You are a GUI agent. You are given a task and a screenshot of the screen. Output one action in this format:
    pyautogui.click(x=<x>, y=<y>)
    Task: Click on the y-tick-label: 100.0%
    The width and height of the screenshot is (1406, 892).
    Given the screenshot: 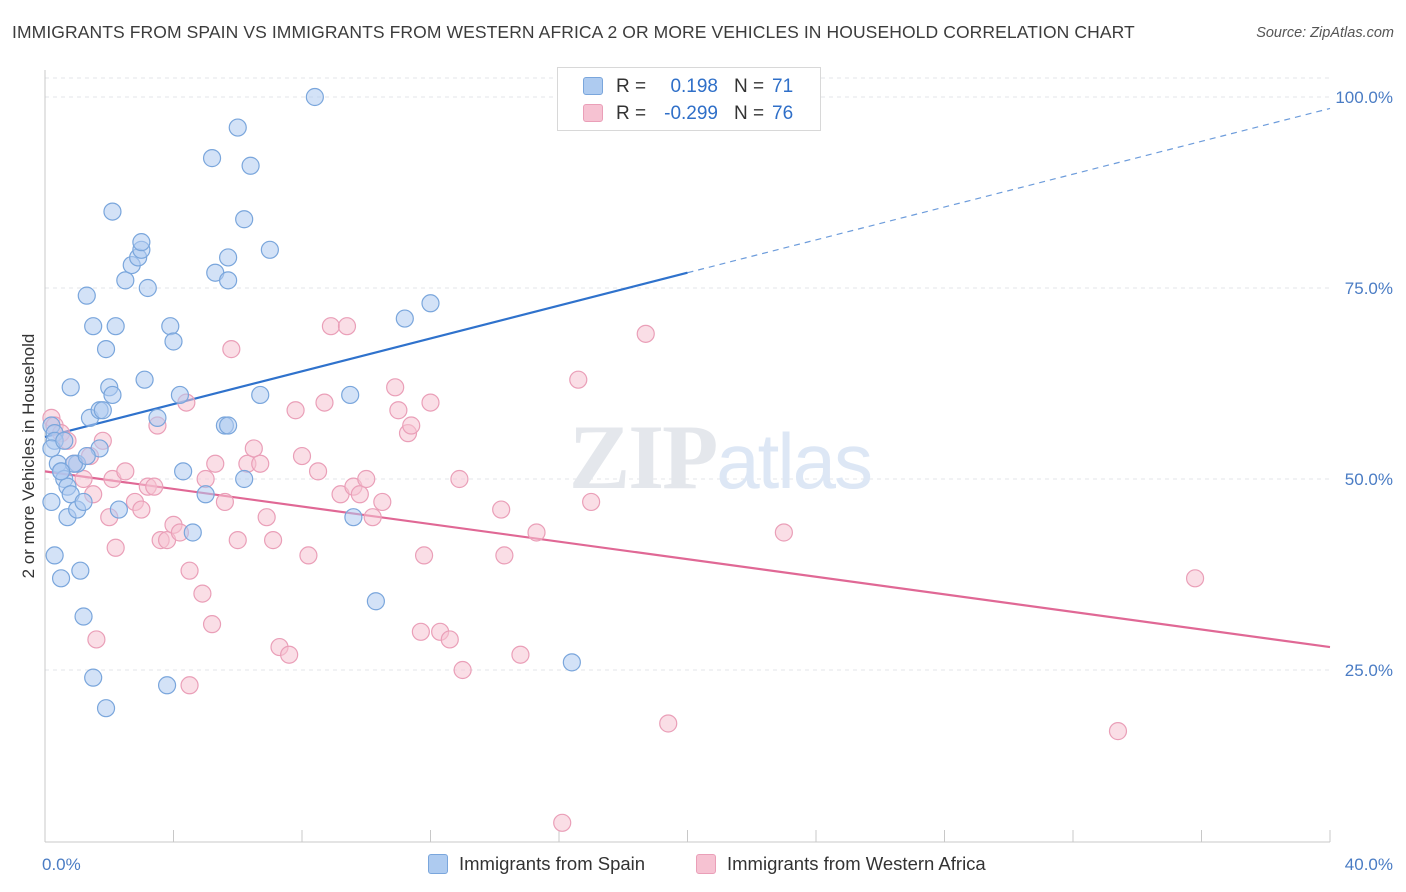 What is the action you would take?
    pyautogui.click(x=1364, y=97)
    